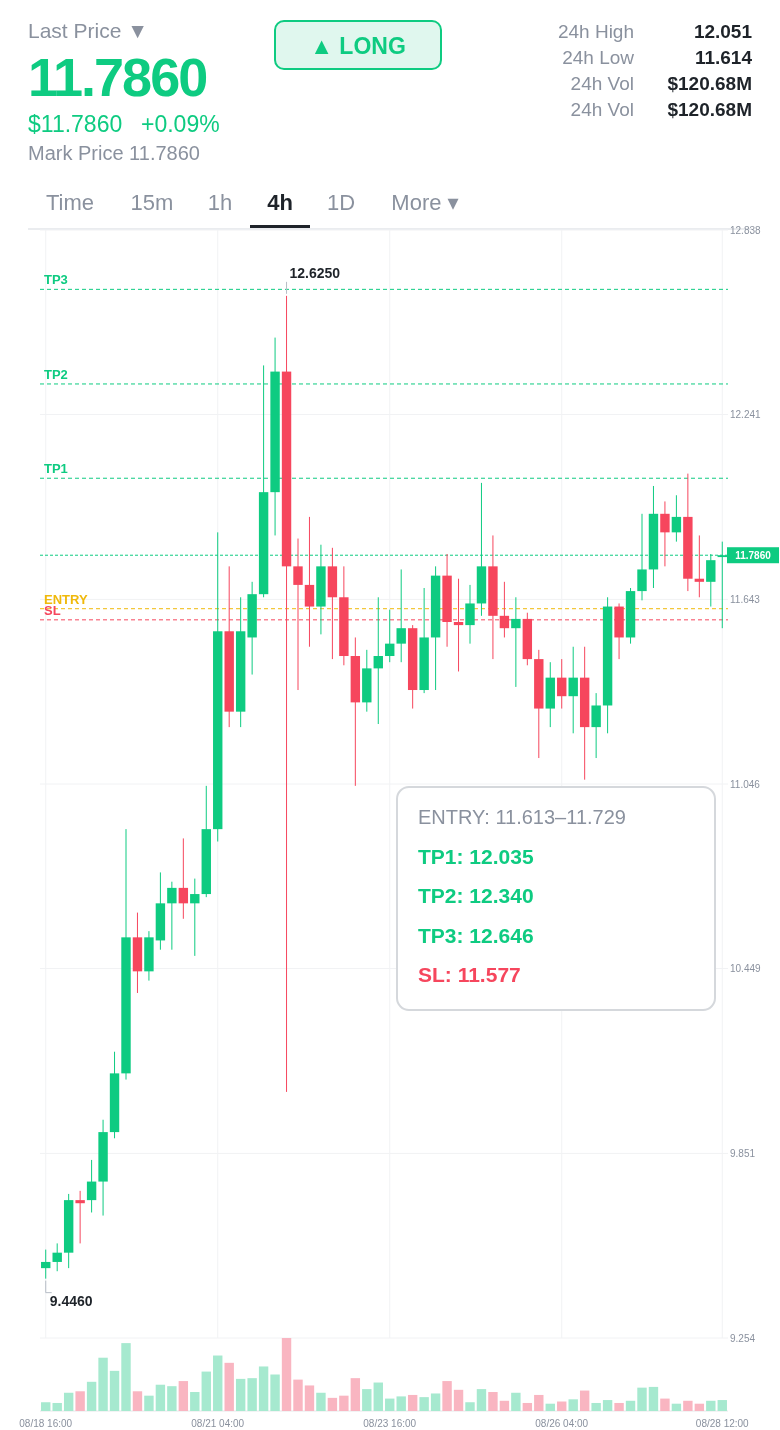 The width and height of the screenshot is (780, 1430). Describe the element at coordinates (315, 272) in the screenshot. I see `annotation: 12.6250` at that location.